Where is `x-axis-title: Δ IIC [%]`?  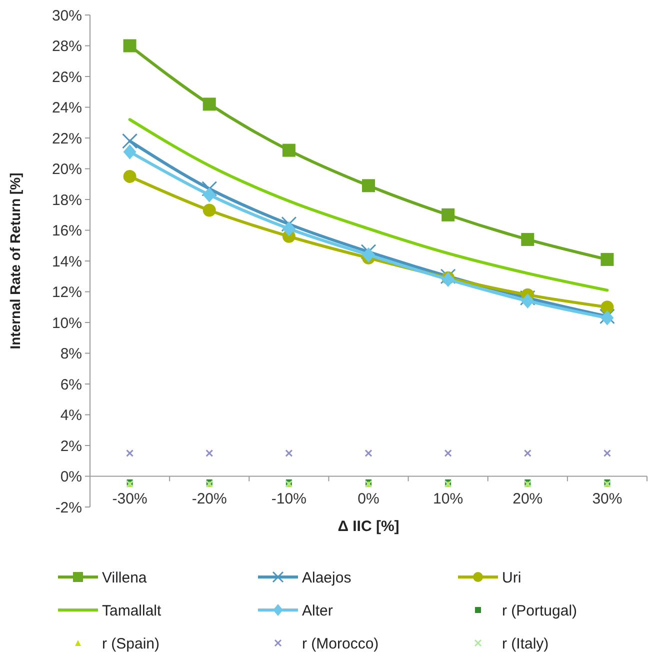
x-axis-title: Δ IIC [%] is located at coordinates (369, 526).